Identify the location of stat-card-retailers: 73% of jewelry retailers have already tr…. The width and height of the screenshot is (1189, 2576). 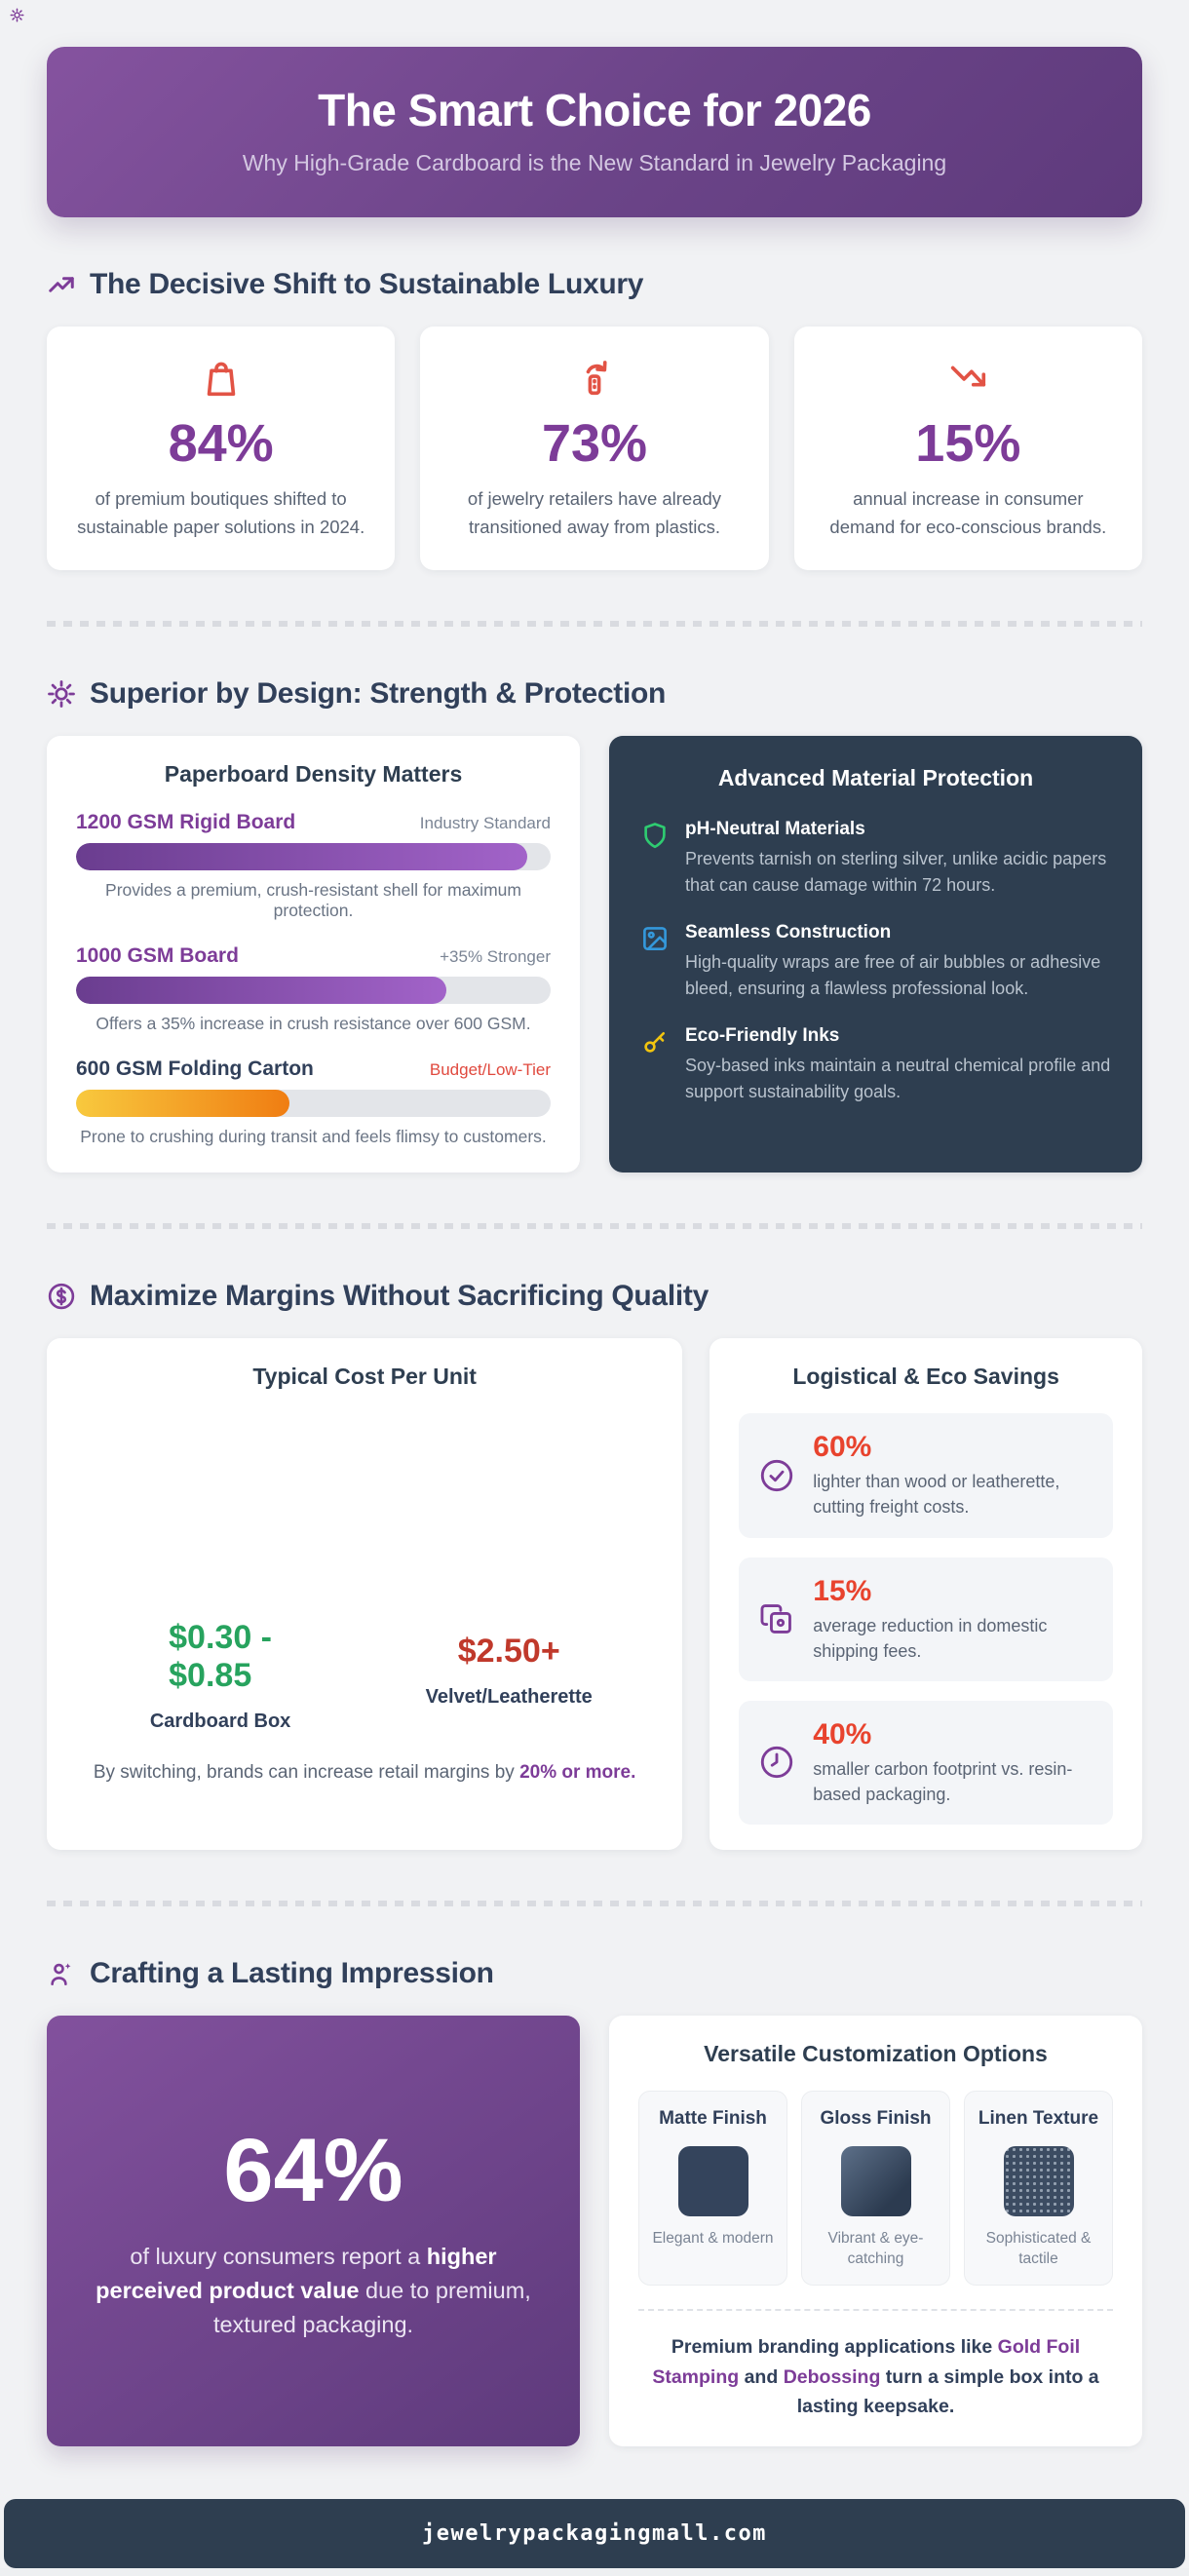
(594, 449).